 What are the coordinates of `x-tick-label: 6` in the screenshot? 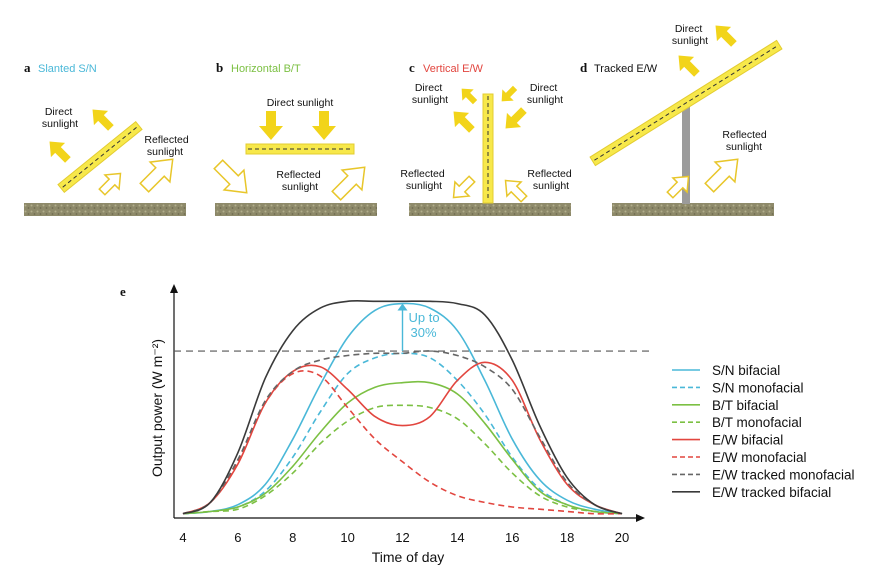 It's located at (237, 537).